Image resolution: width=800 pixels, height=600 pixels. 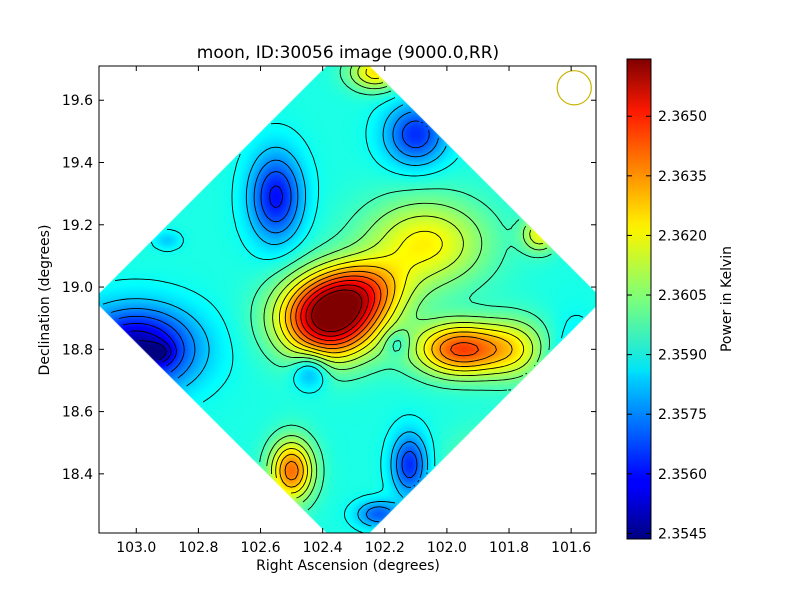 What do you see at coordinates (571, 548) in the screenshot?
I see `x-tick-label: 101.6` at bounding box center [571, 548].